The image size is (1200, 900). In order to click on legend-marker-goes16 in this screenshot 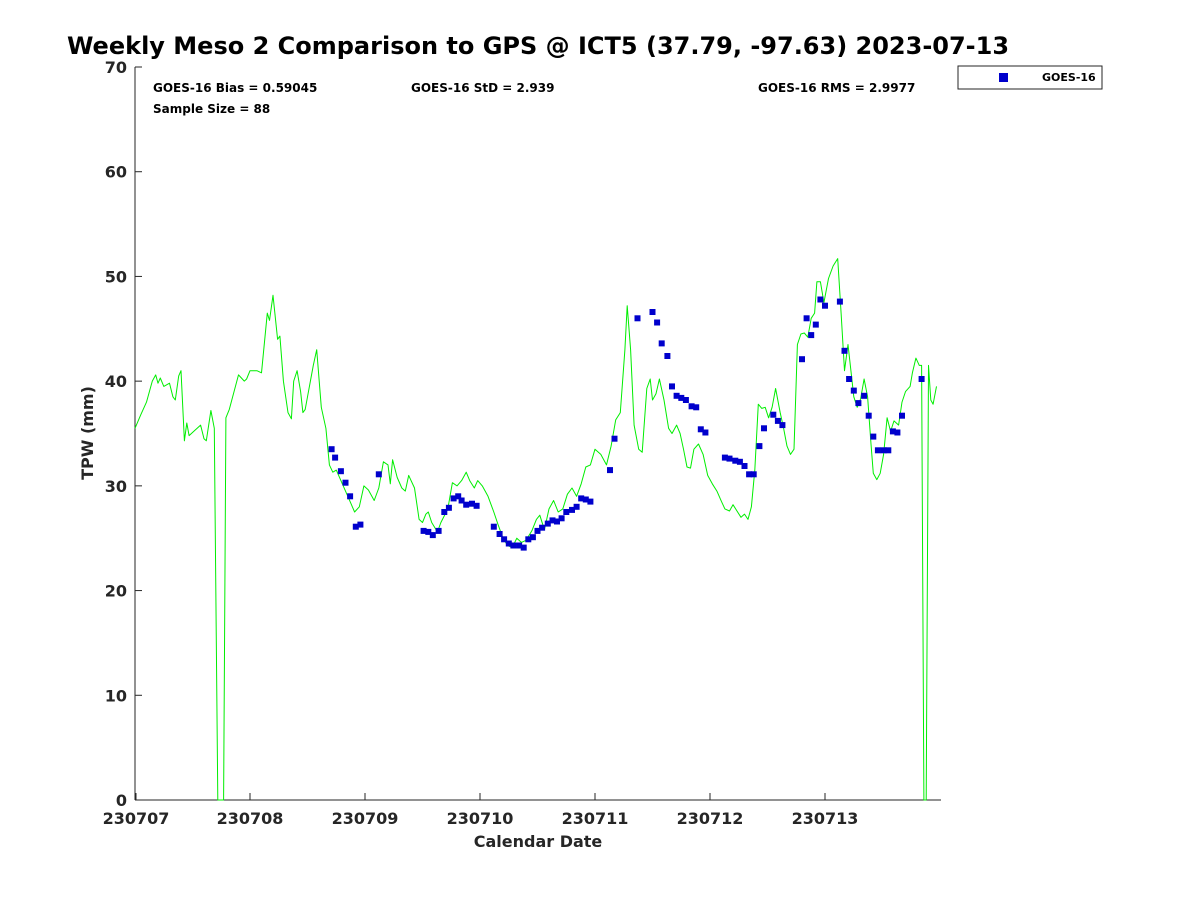, I will do `click(1003, 77)`.